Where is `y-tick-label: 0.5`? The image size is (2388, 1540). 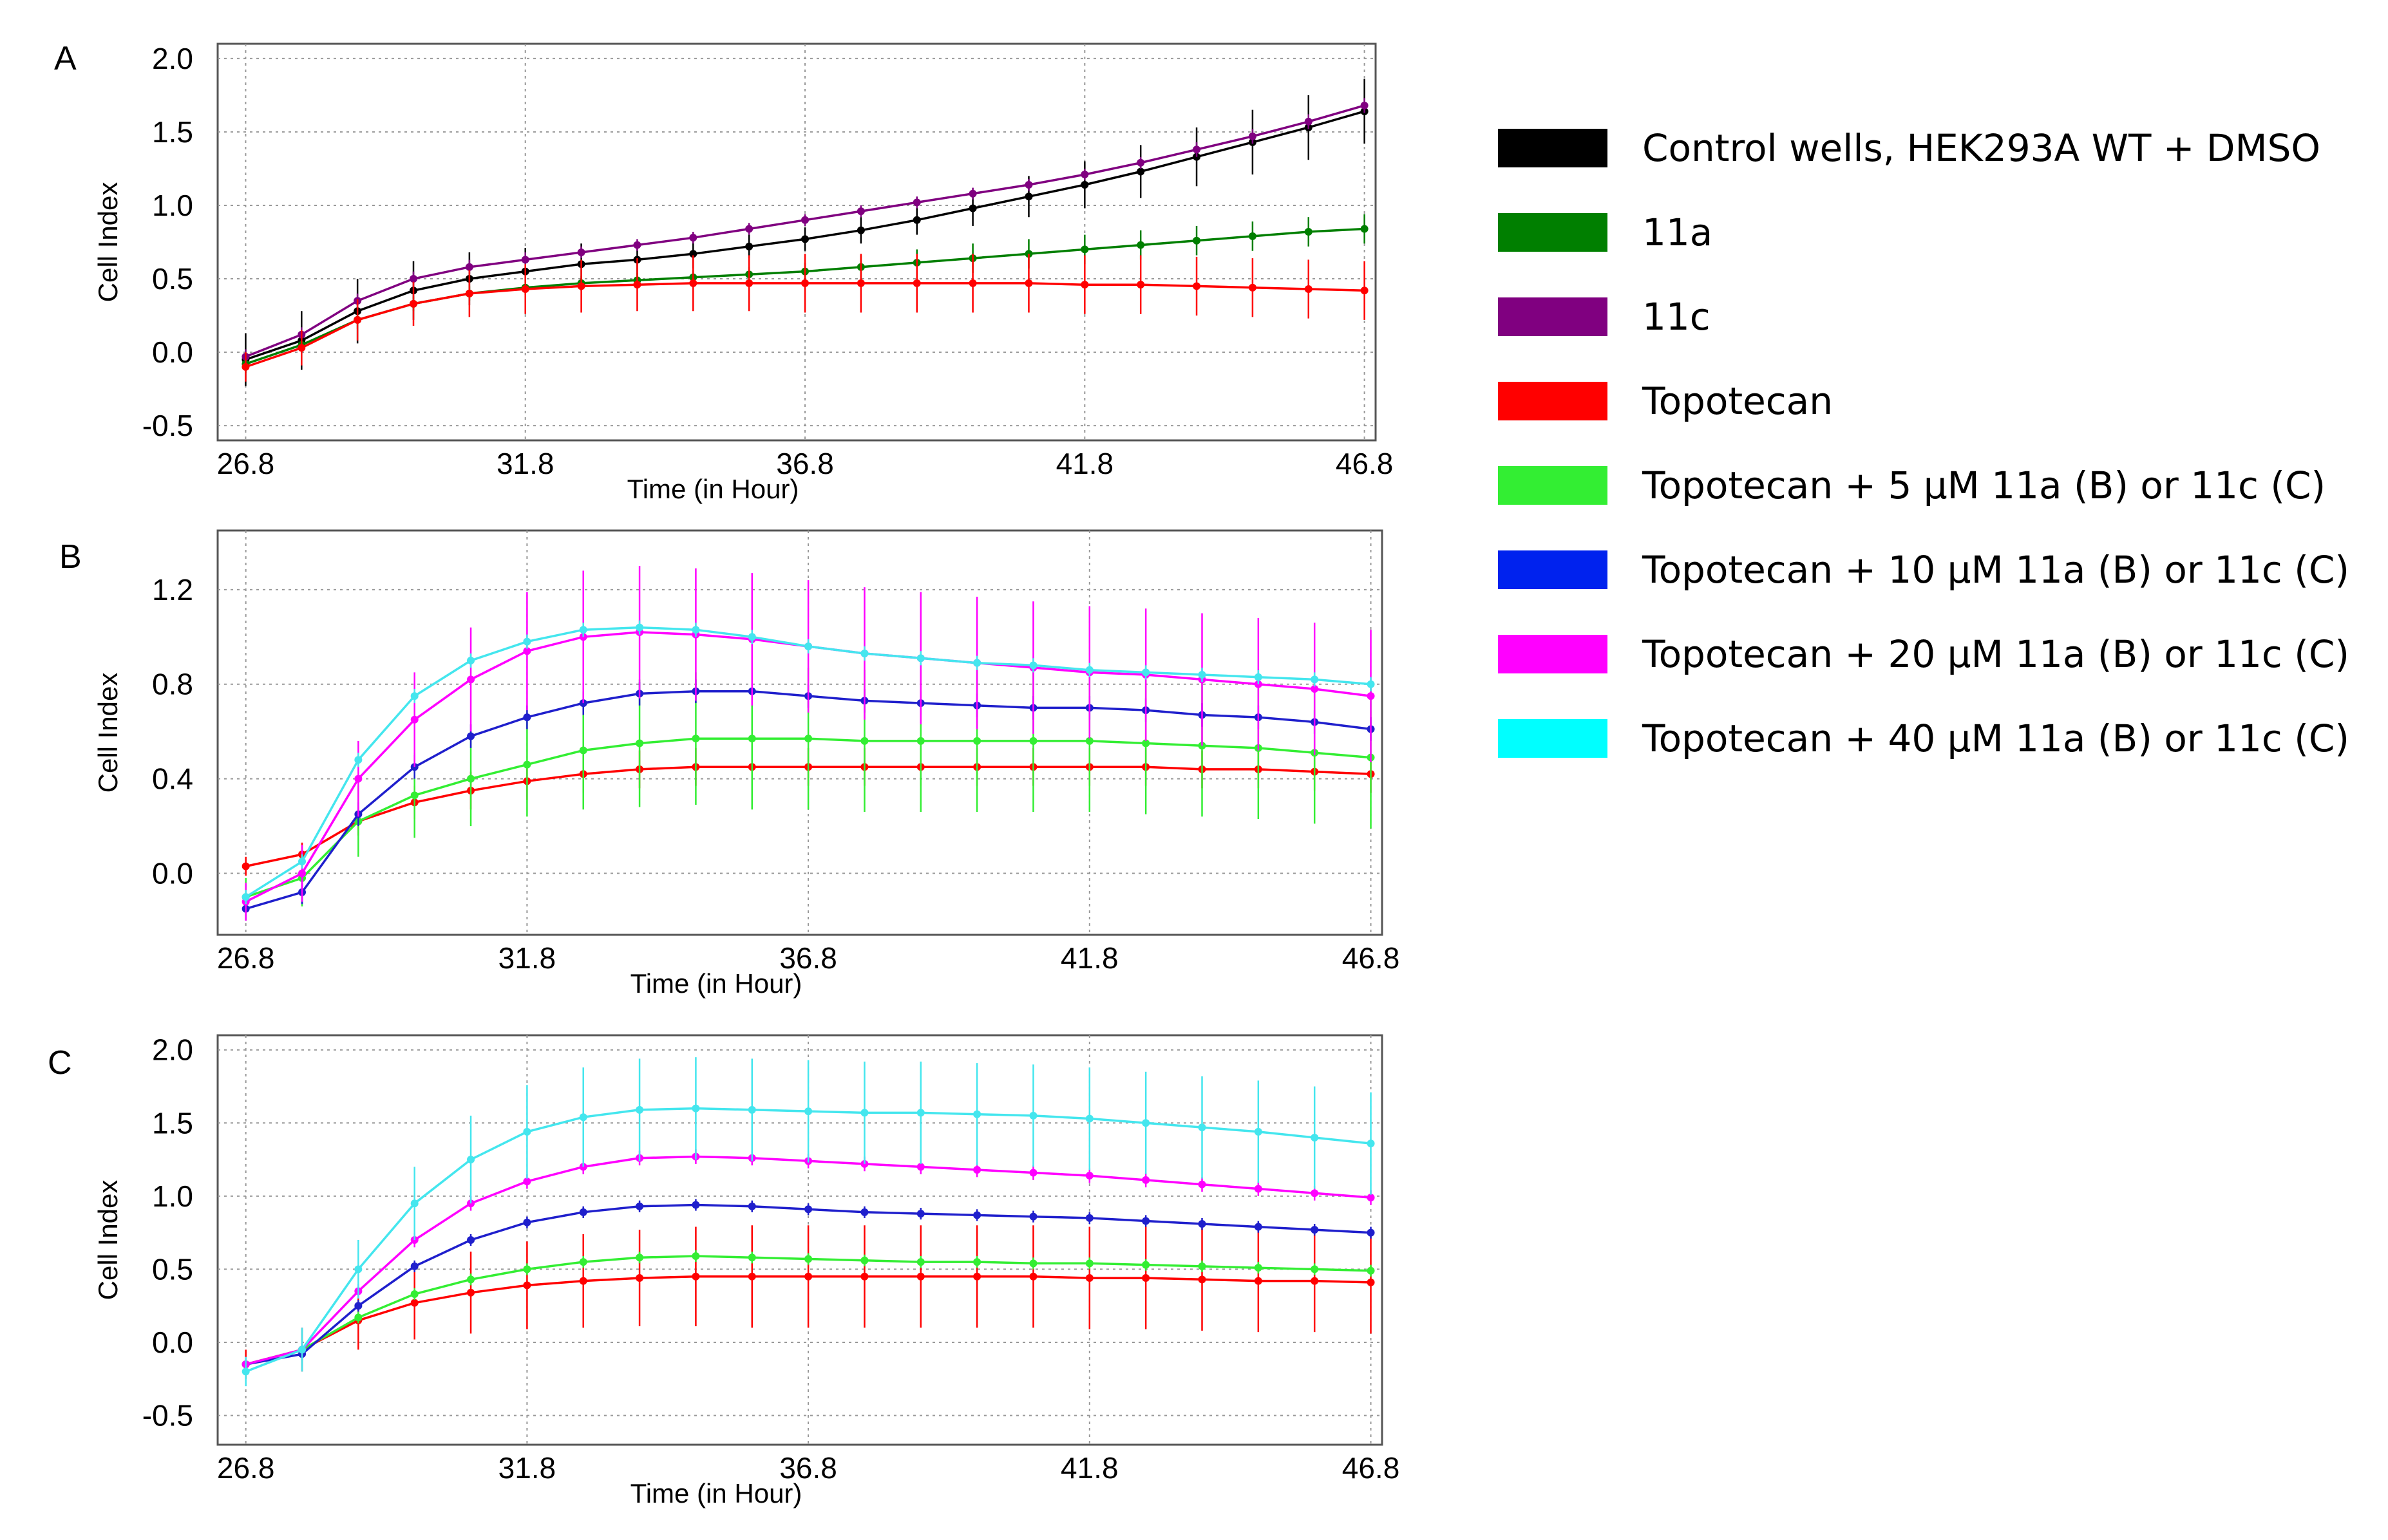
y-tick-label: 0.5 is located at coordinates (172, 279).